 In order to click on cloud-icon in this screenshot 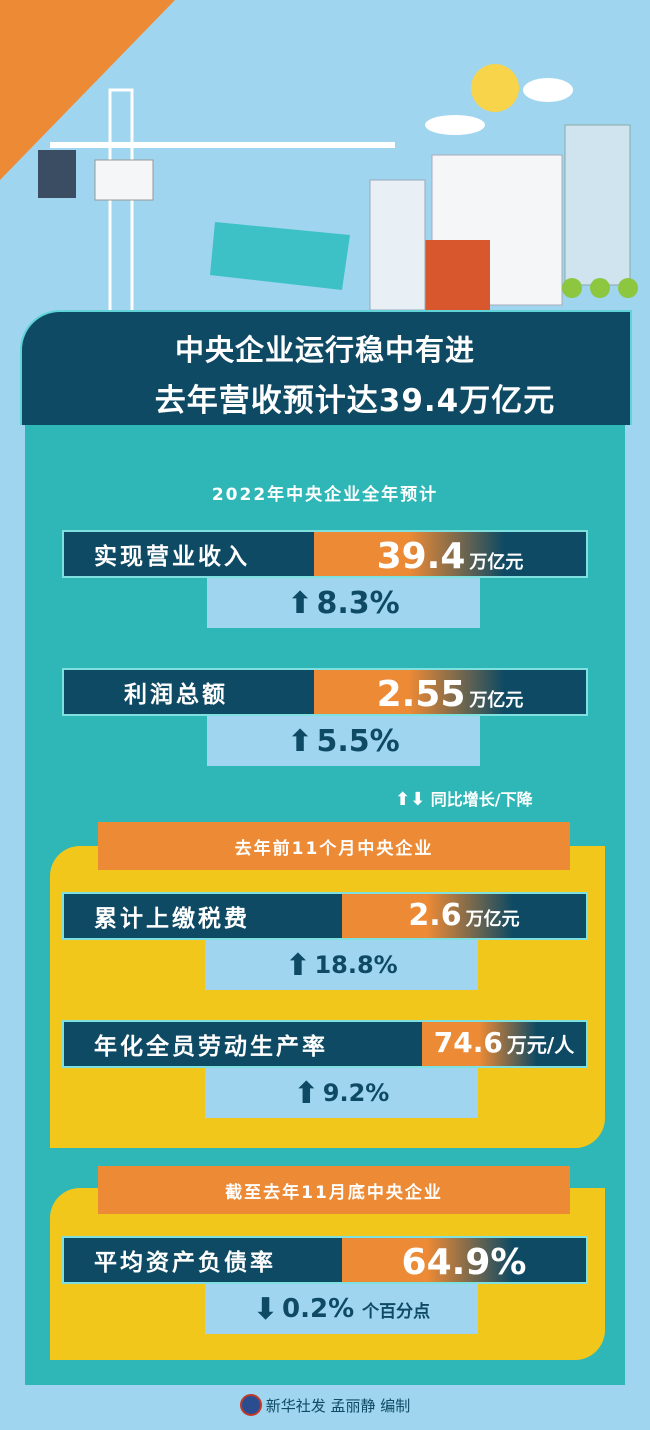, I will do `click(499, 106)`.